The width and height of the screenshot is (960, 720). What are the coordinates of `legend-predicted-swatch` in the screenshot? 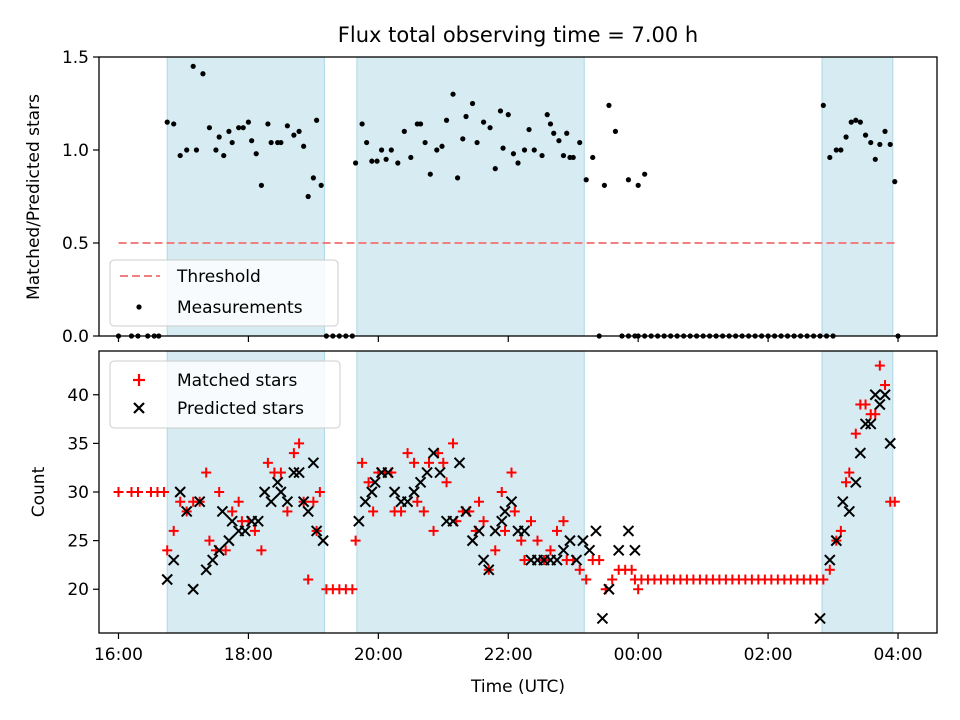 It's located at (139, 408).